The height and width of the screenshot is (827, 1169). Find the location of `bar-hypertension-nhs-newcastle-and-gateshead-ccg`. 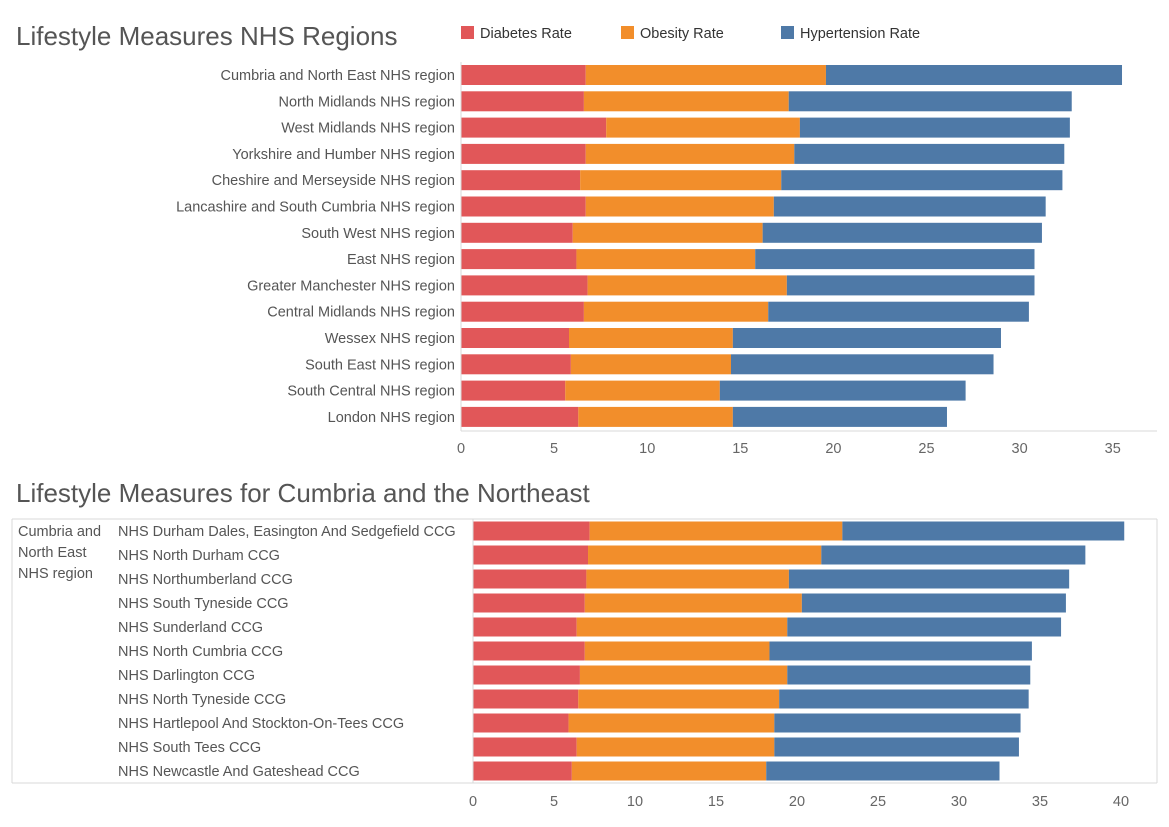

bar-hypertension-nhs-newcastle-and-gateshead-ccg is located at coordinates (883, 771).